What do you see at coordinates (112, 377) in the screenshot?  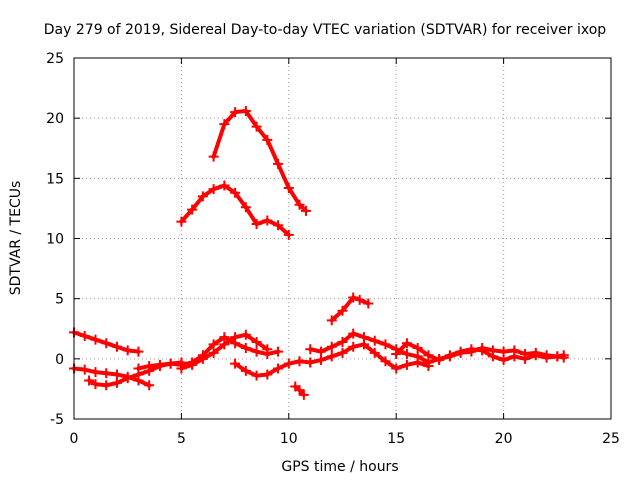 I see `series-track-b` at bounding box center [112, 377].